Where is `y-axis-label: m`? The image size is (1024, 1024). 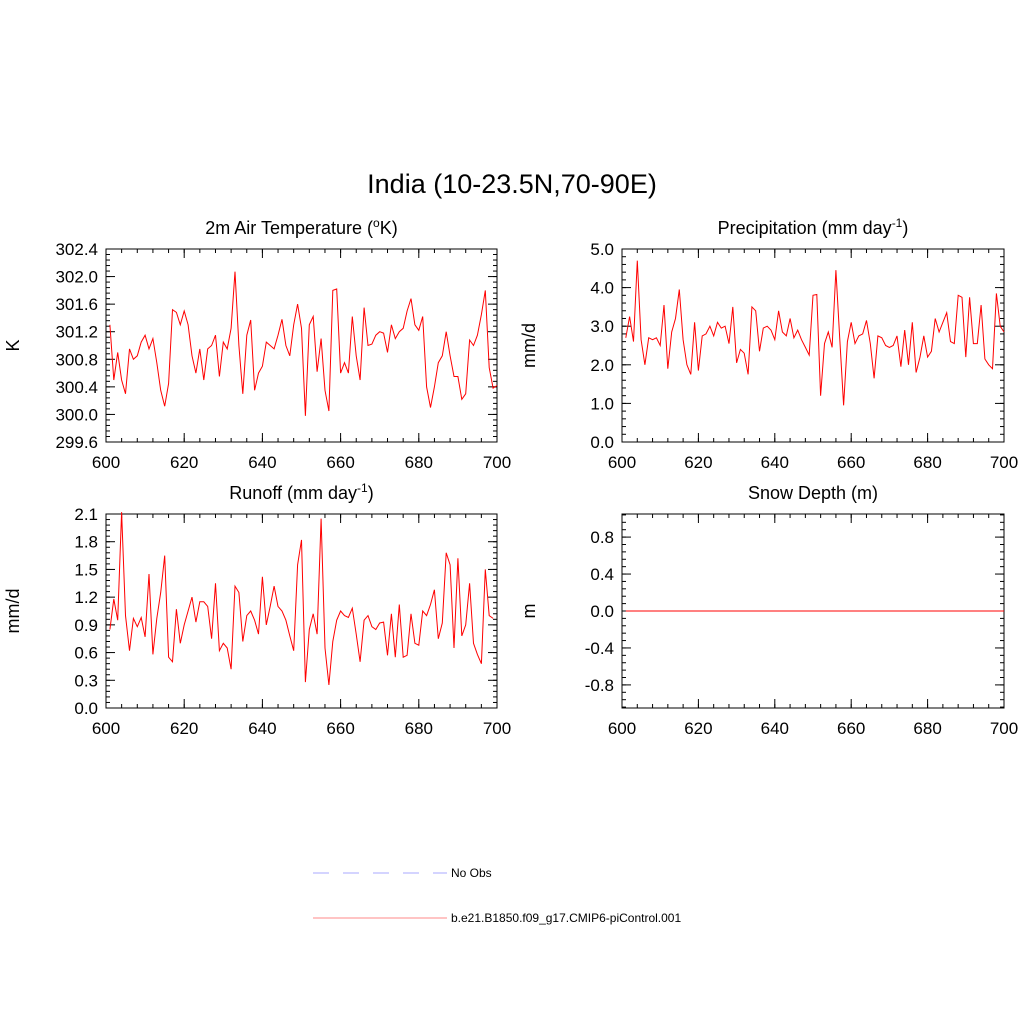 y-axis-label: m is located at coordinates (529, 611).